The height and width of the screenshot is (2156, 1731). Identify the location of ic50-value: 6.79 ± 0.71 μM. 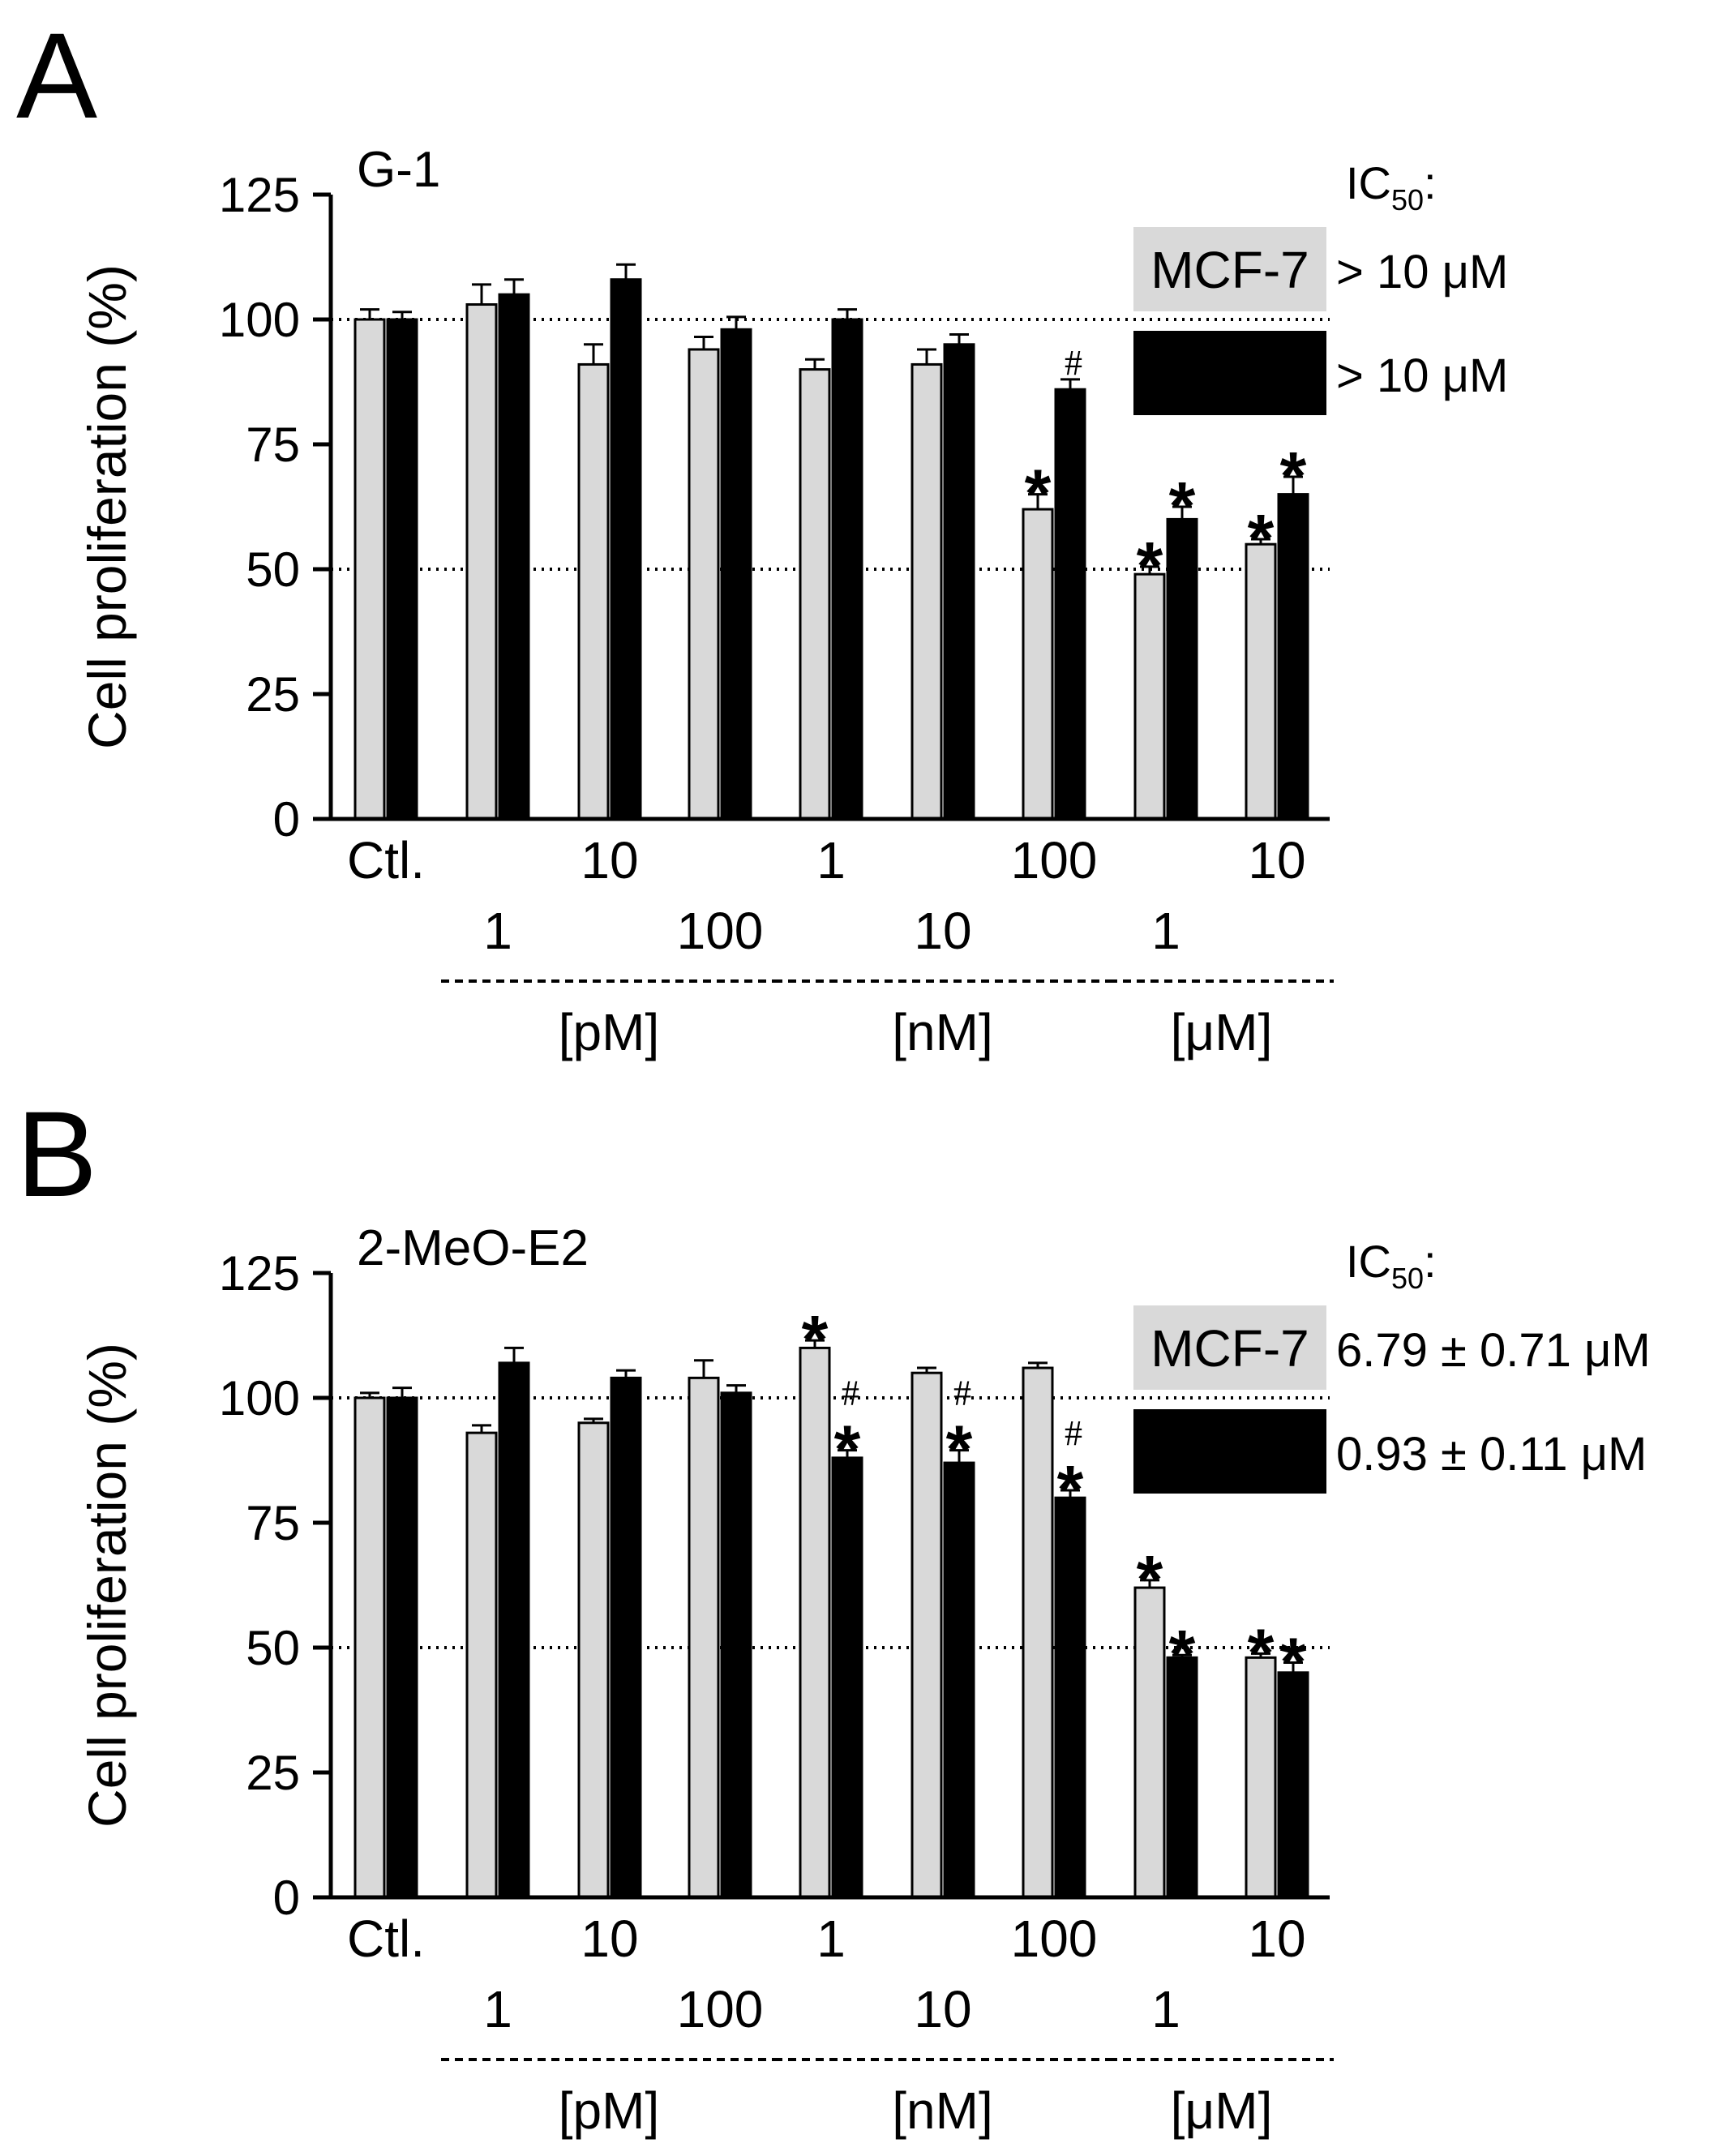
(1493, 1350).